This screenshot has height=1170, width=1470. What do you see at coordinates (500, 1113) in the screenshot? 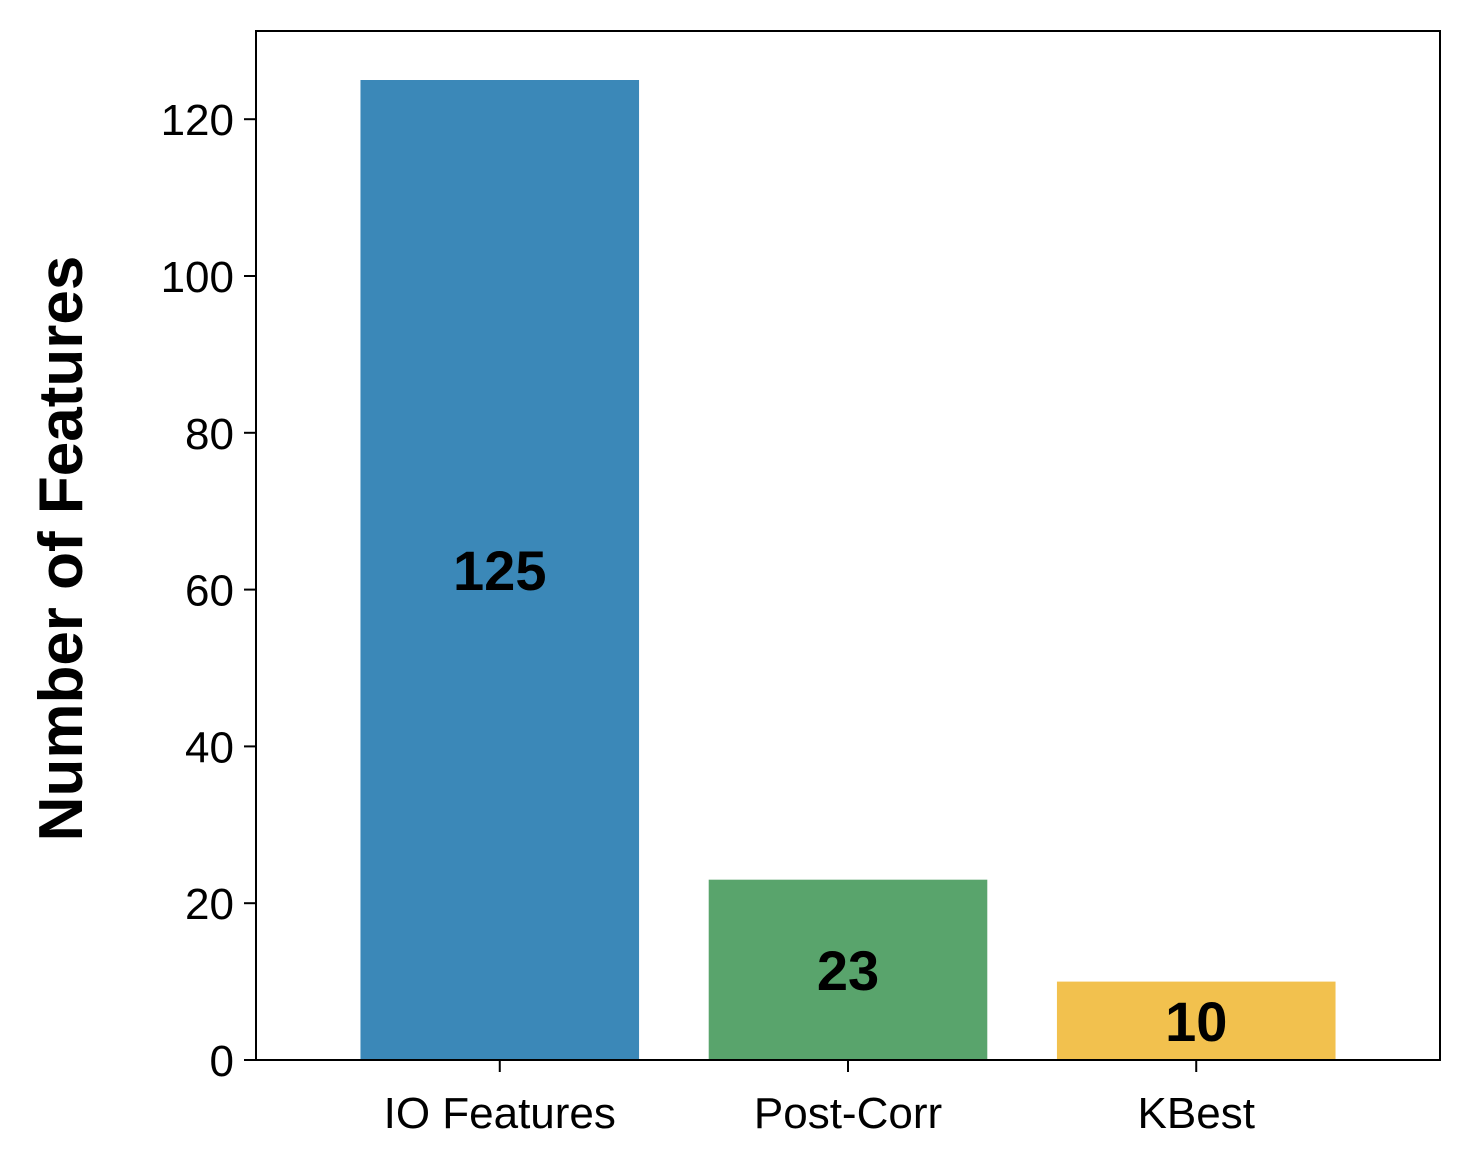
I see `x-tick-label: IO Features` at bounding box center [500, 1113].